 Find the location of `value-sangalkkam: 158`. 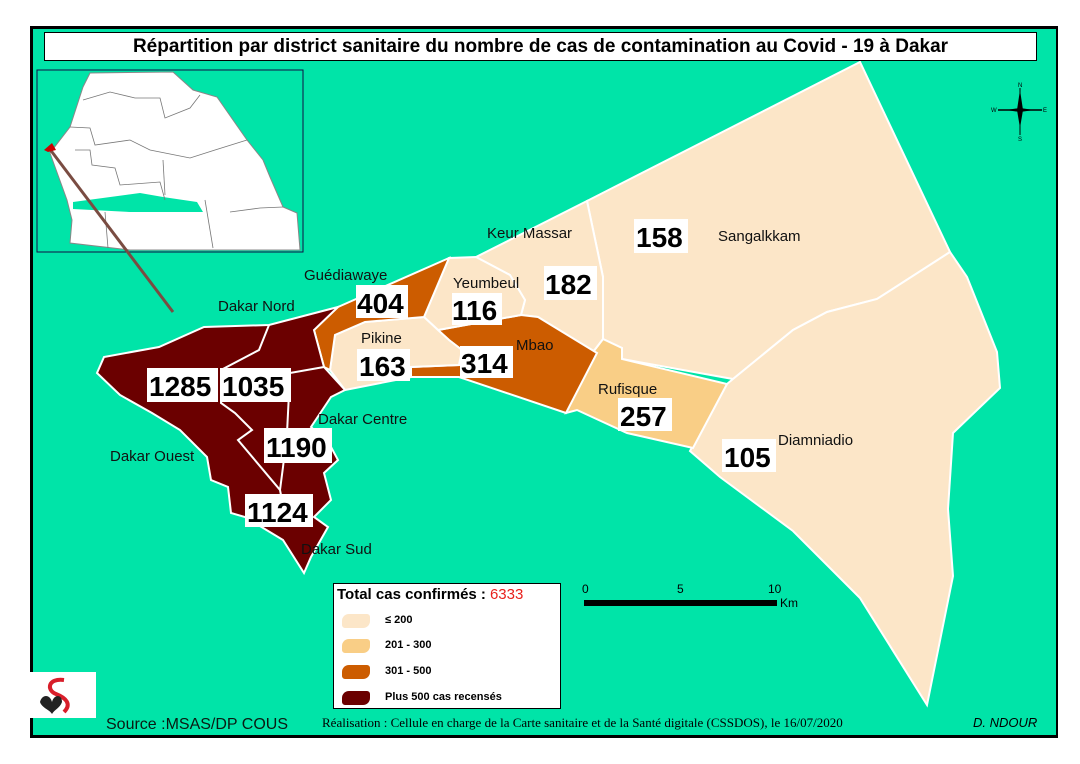

value-sangalkkam: 158 is located at coordinates (659, 237).